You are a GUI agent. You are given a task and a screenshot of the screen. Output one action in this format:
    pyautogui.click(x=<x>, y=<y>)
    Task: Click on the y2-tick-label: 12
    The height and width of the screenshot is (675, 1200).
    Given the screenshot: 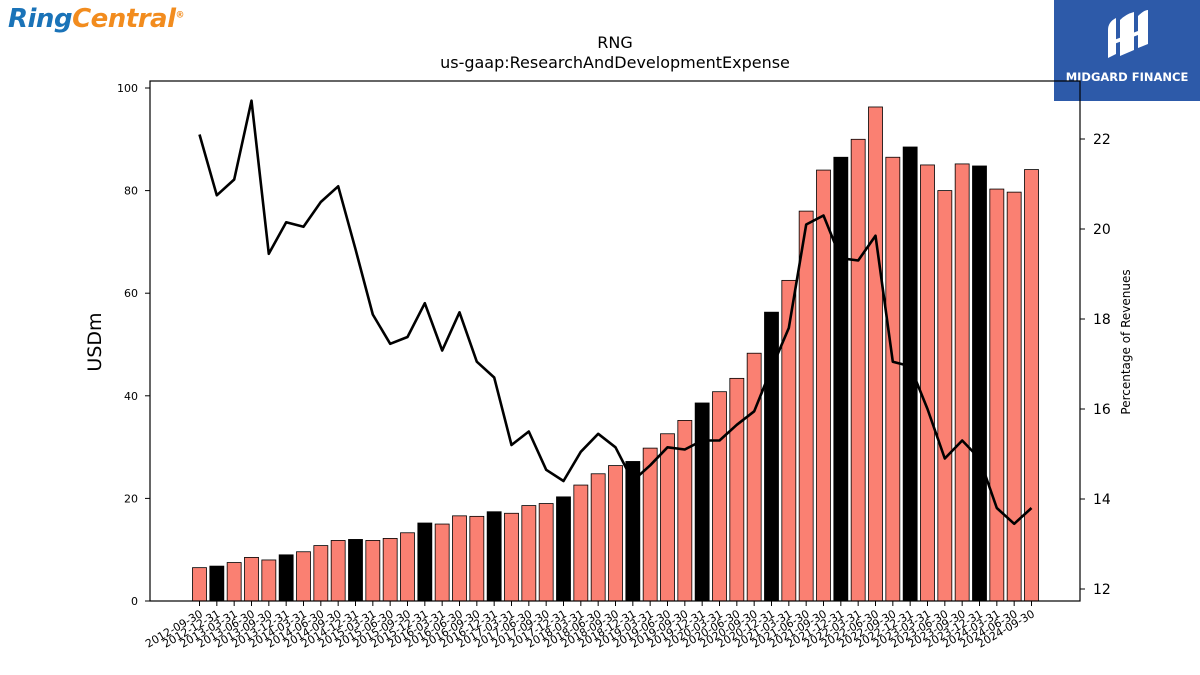 What is the action you would take?
    pyautogui.click(x=1102, y=590)
    